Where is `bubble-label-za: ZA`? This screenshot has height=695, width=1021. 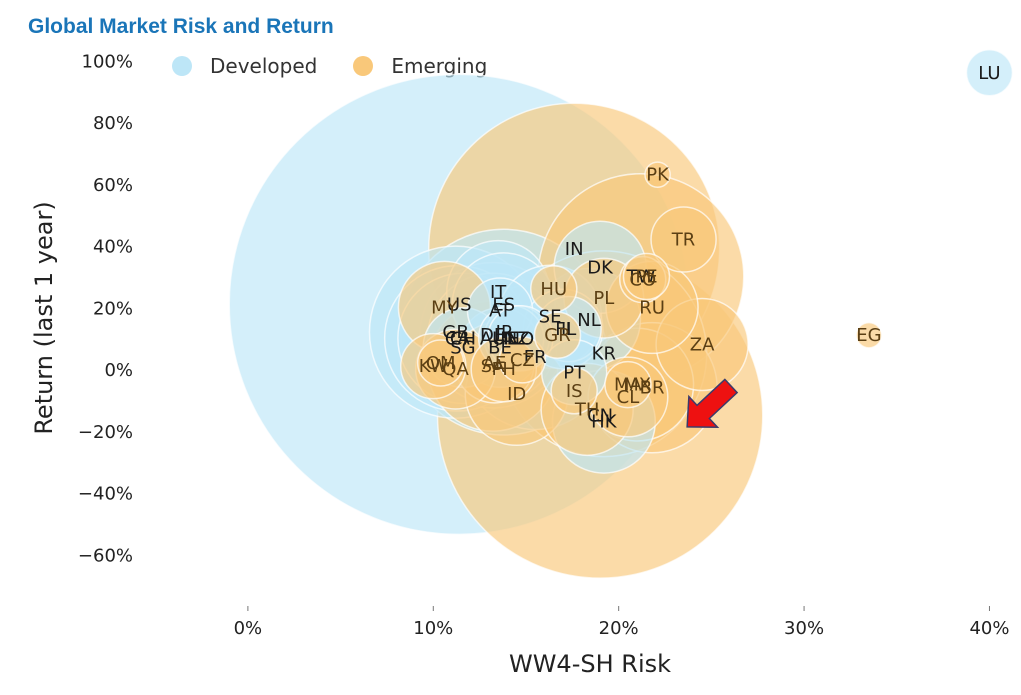 bubble-label-za: ZA is located at coordinates (702, 344).